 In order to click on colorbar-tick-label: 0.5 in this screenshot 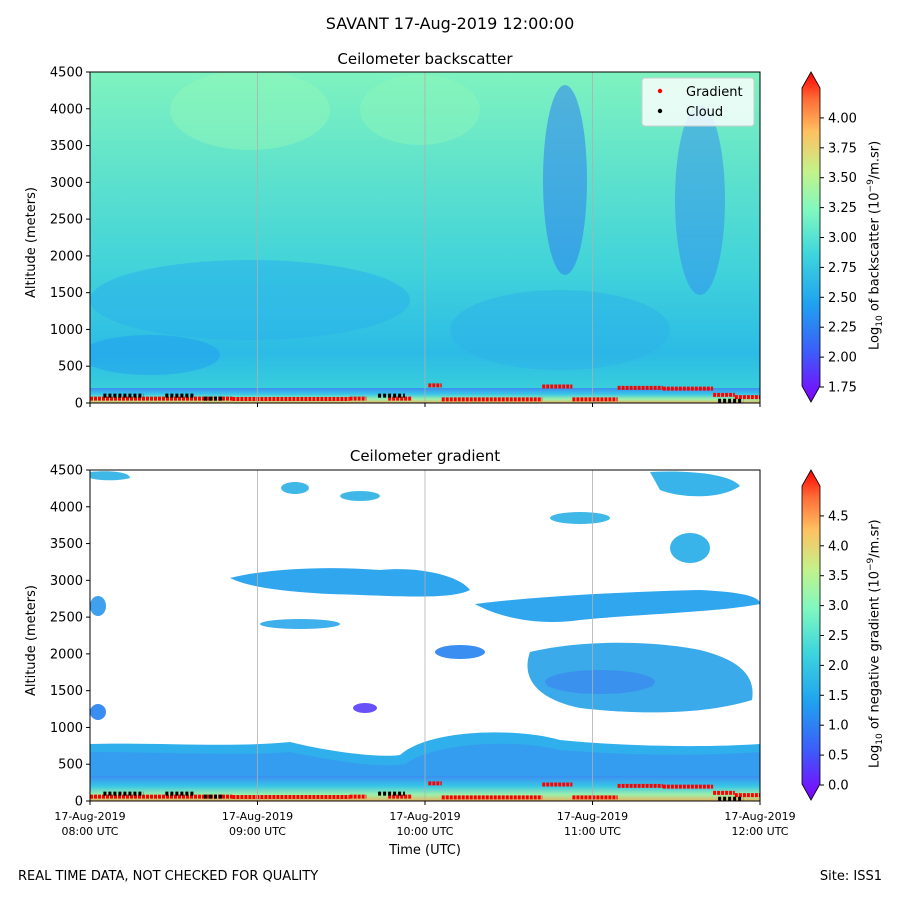, I will do `click(838, 756)`.